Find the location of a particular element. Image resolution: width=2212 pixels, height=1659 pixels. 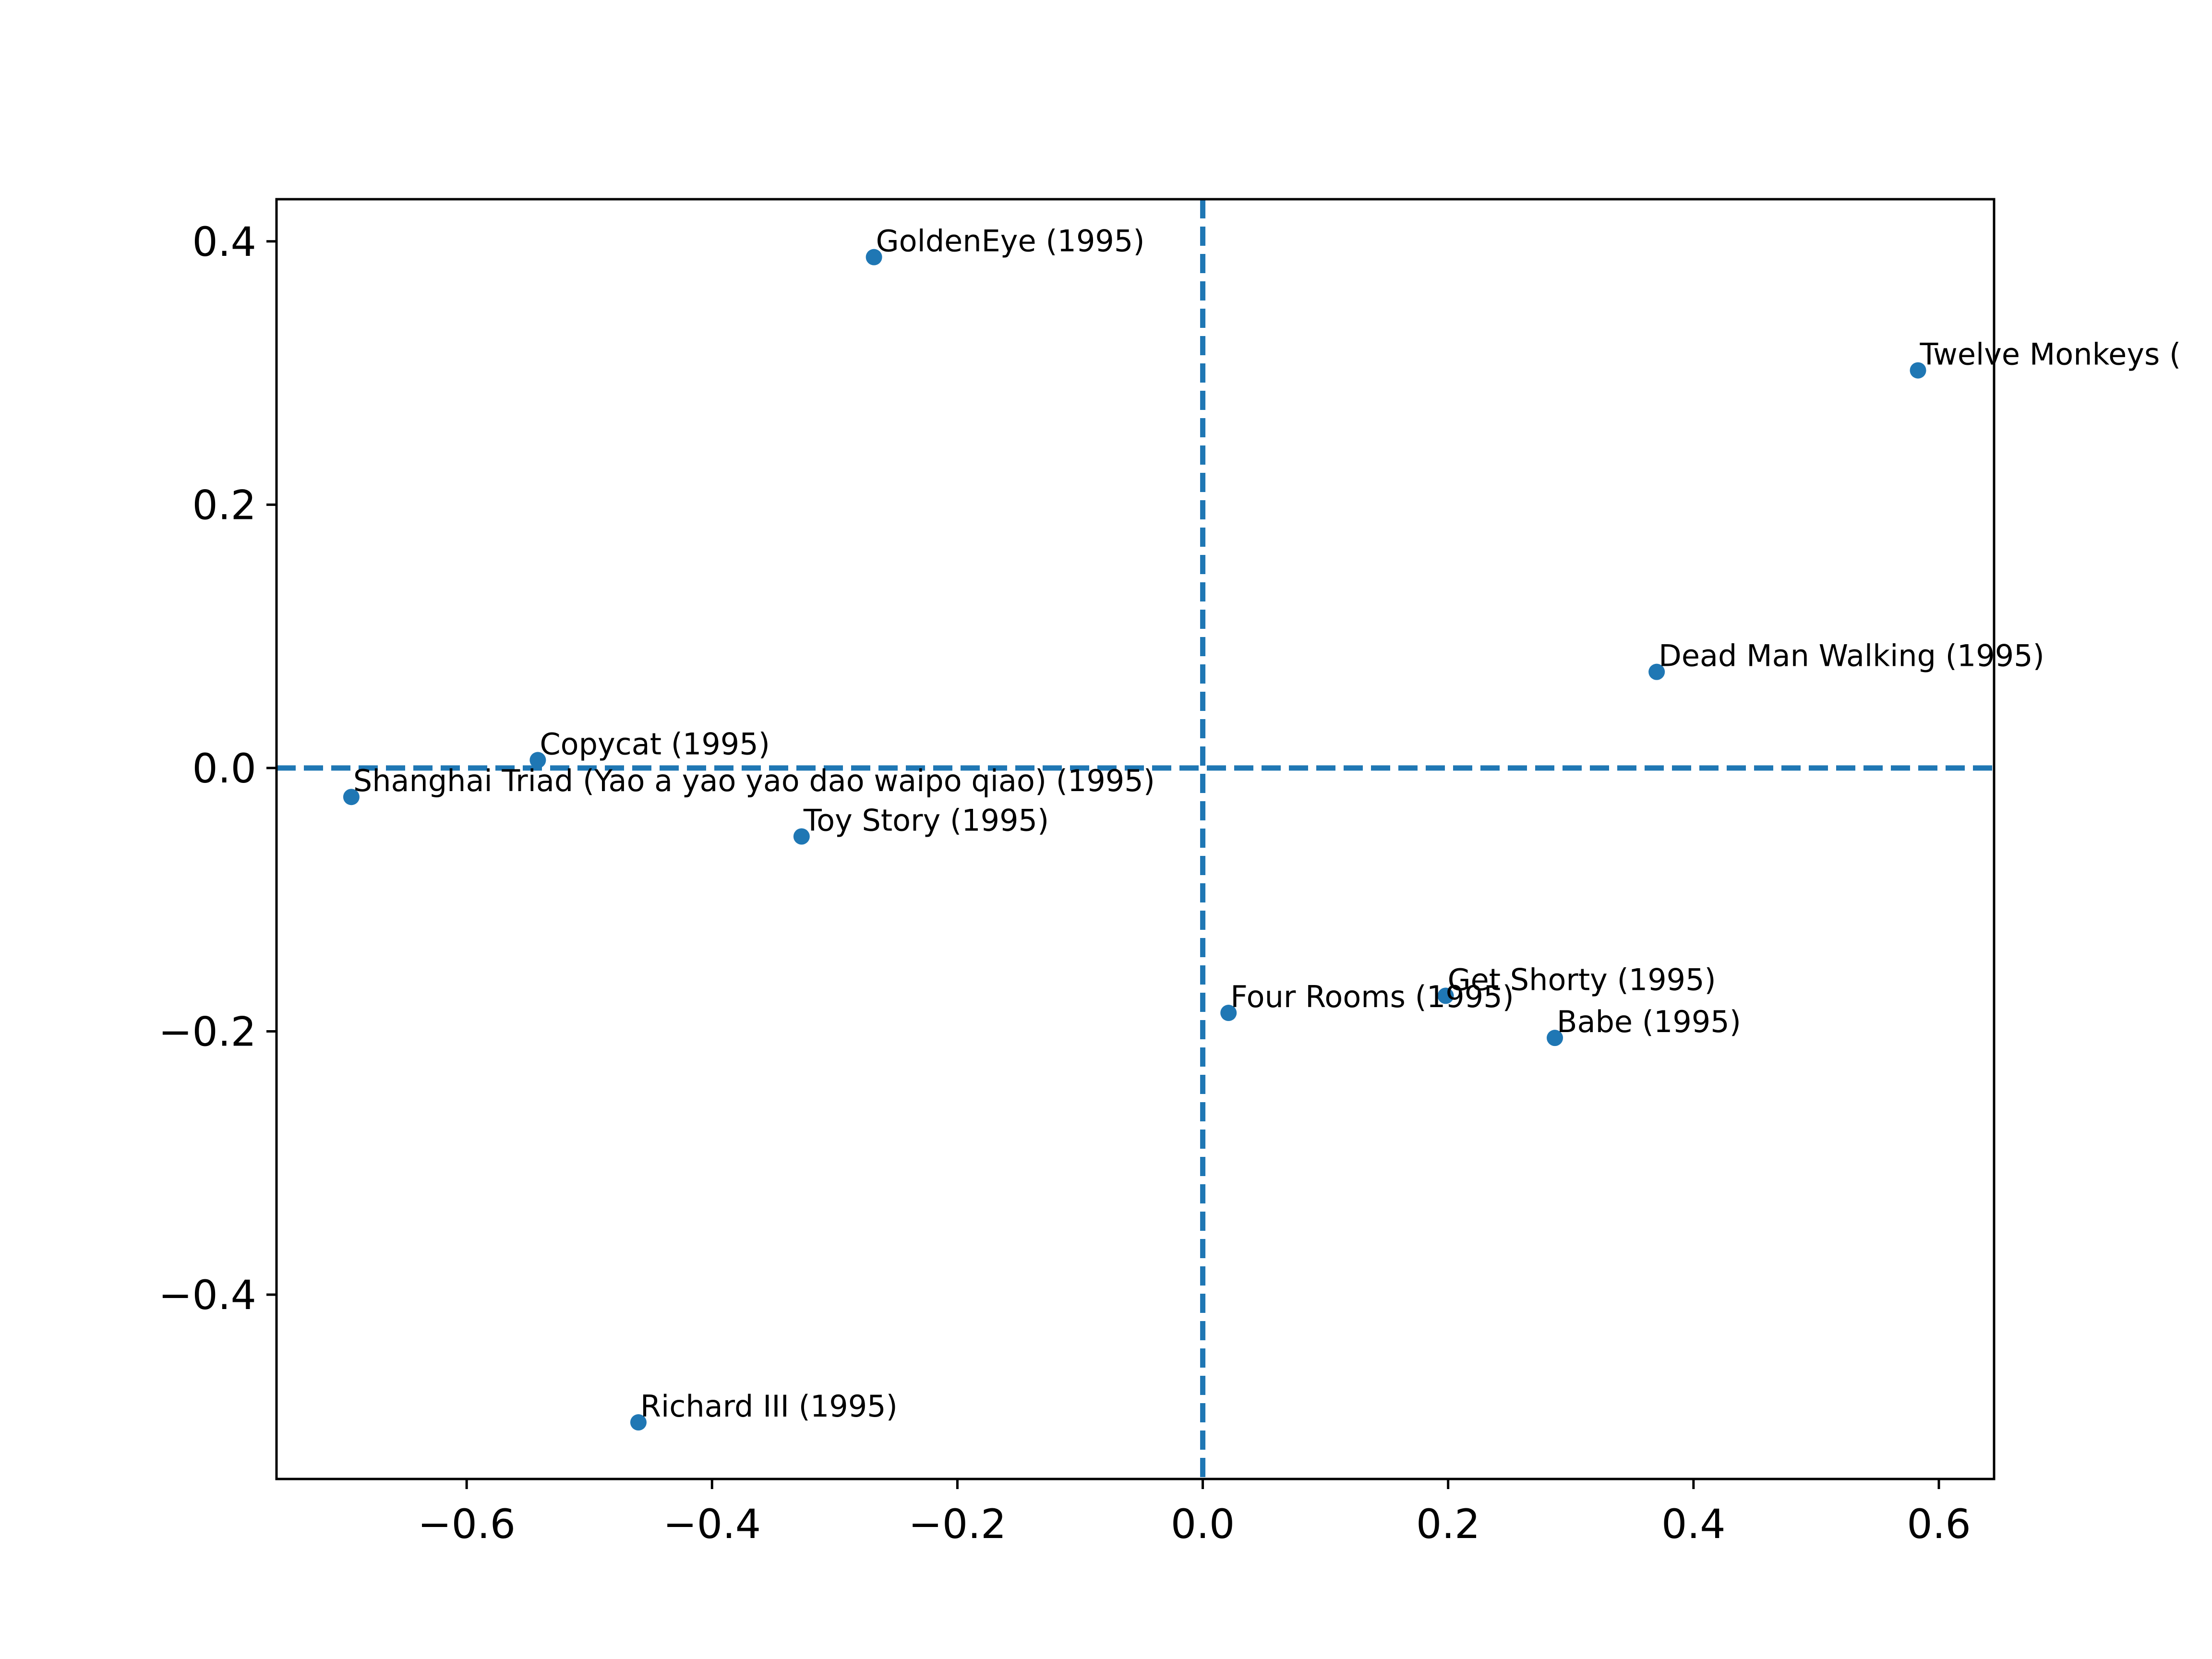

y-tick-label: 0.0 is located at coordinates (224, 768).